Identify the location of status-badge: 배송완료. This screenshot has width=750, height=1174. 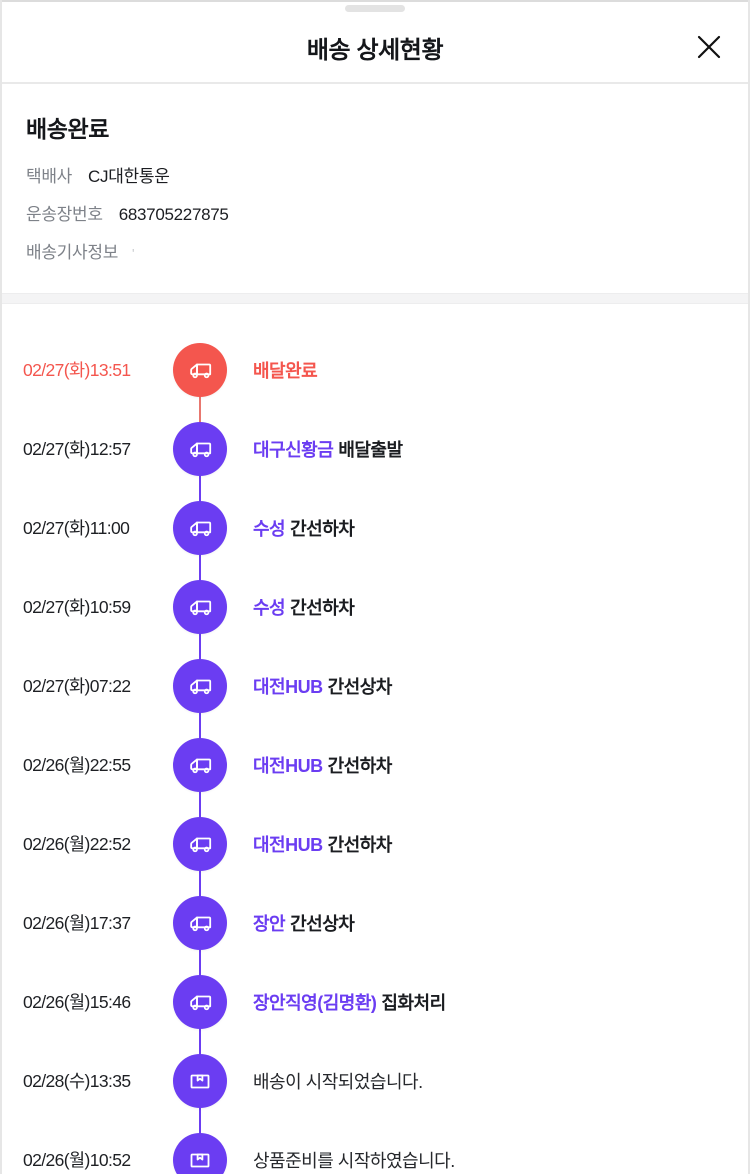
(68, 129).